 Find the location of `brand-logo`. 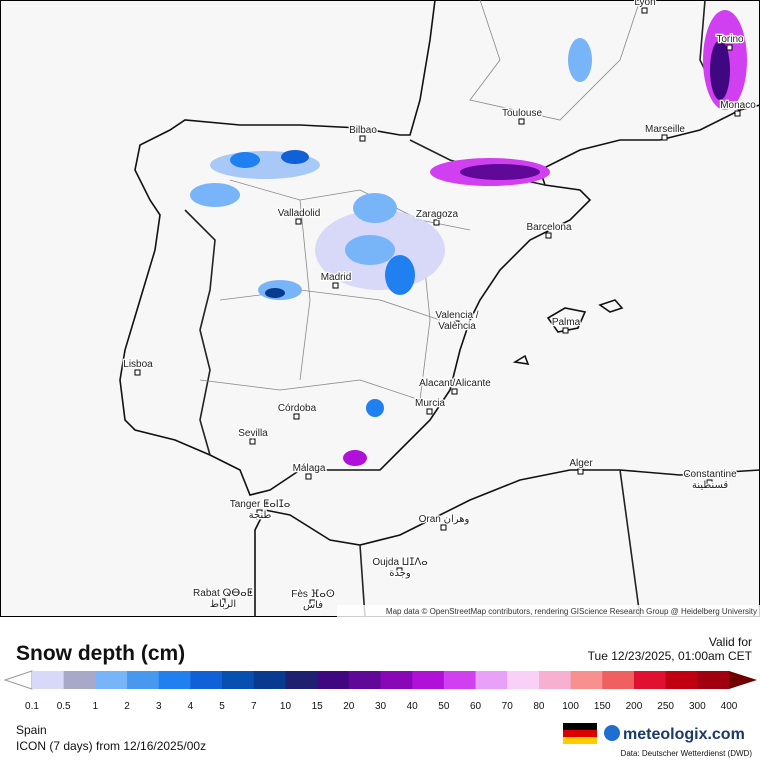

brand-logo is located at coordinates (612, 733).